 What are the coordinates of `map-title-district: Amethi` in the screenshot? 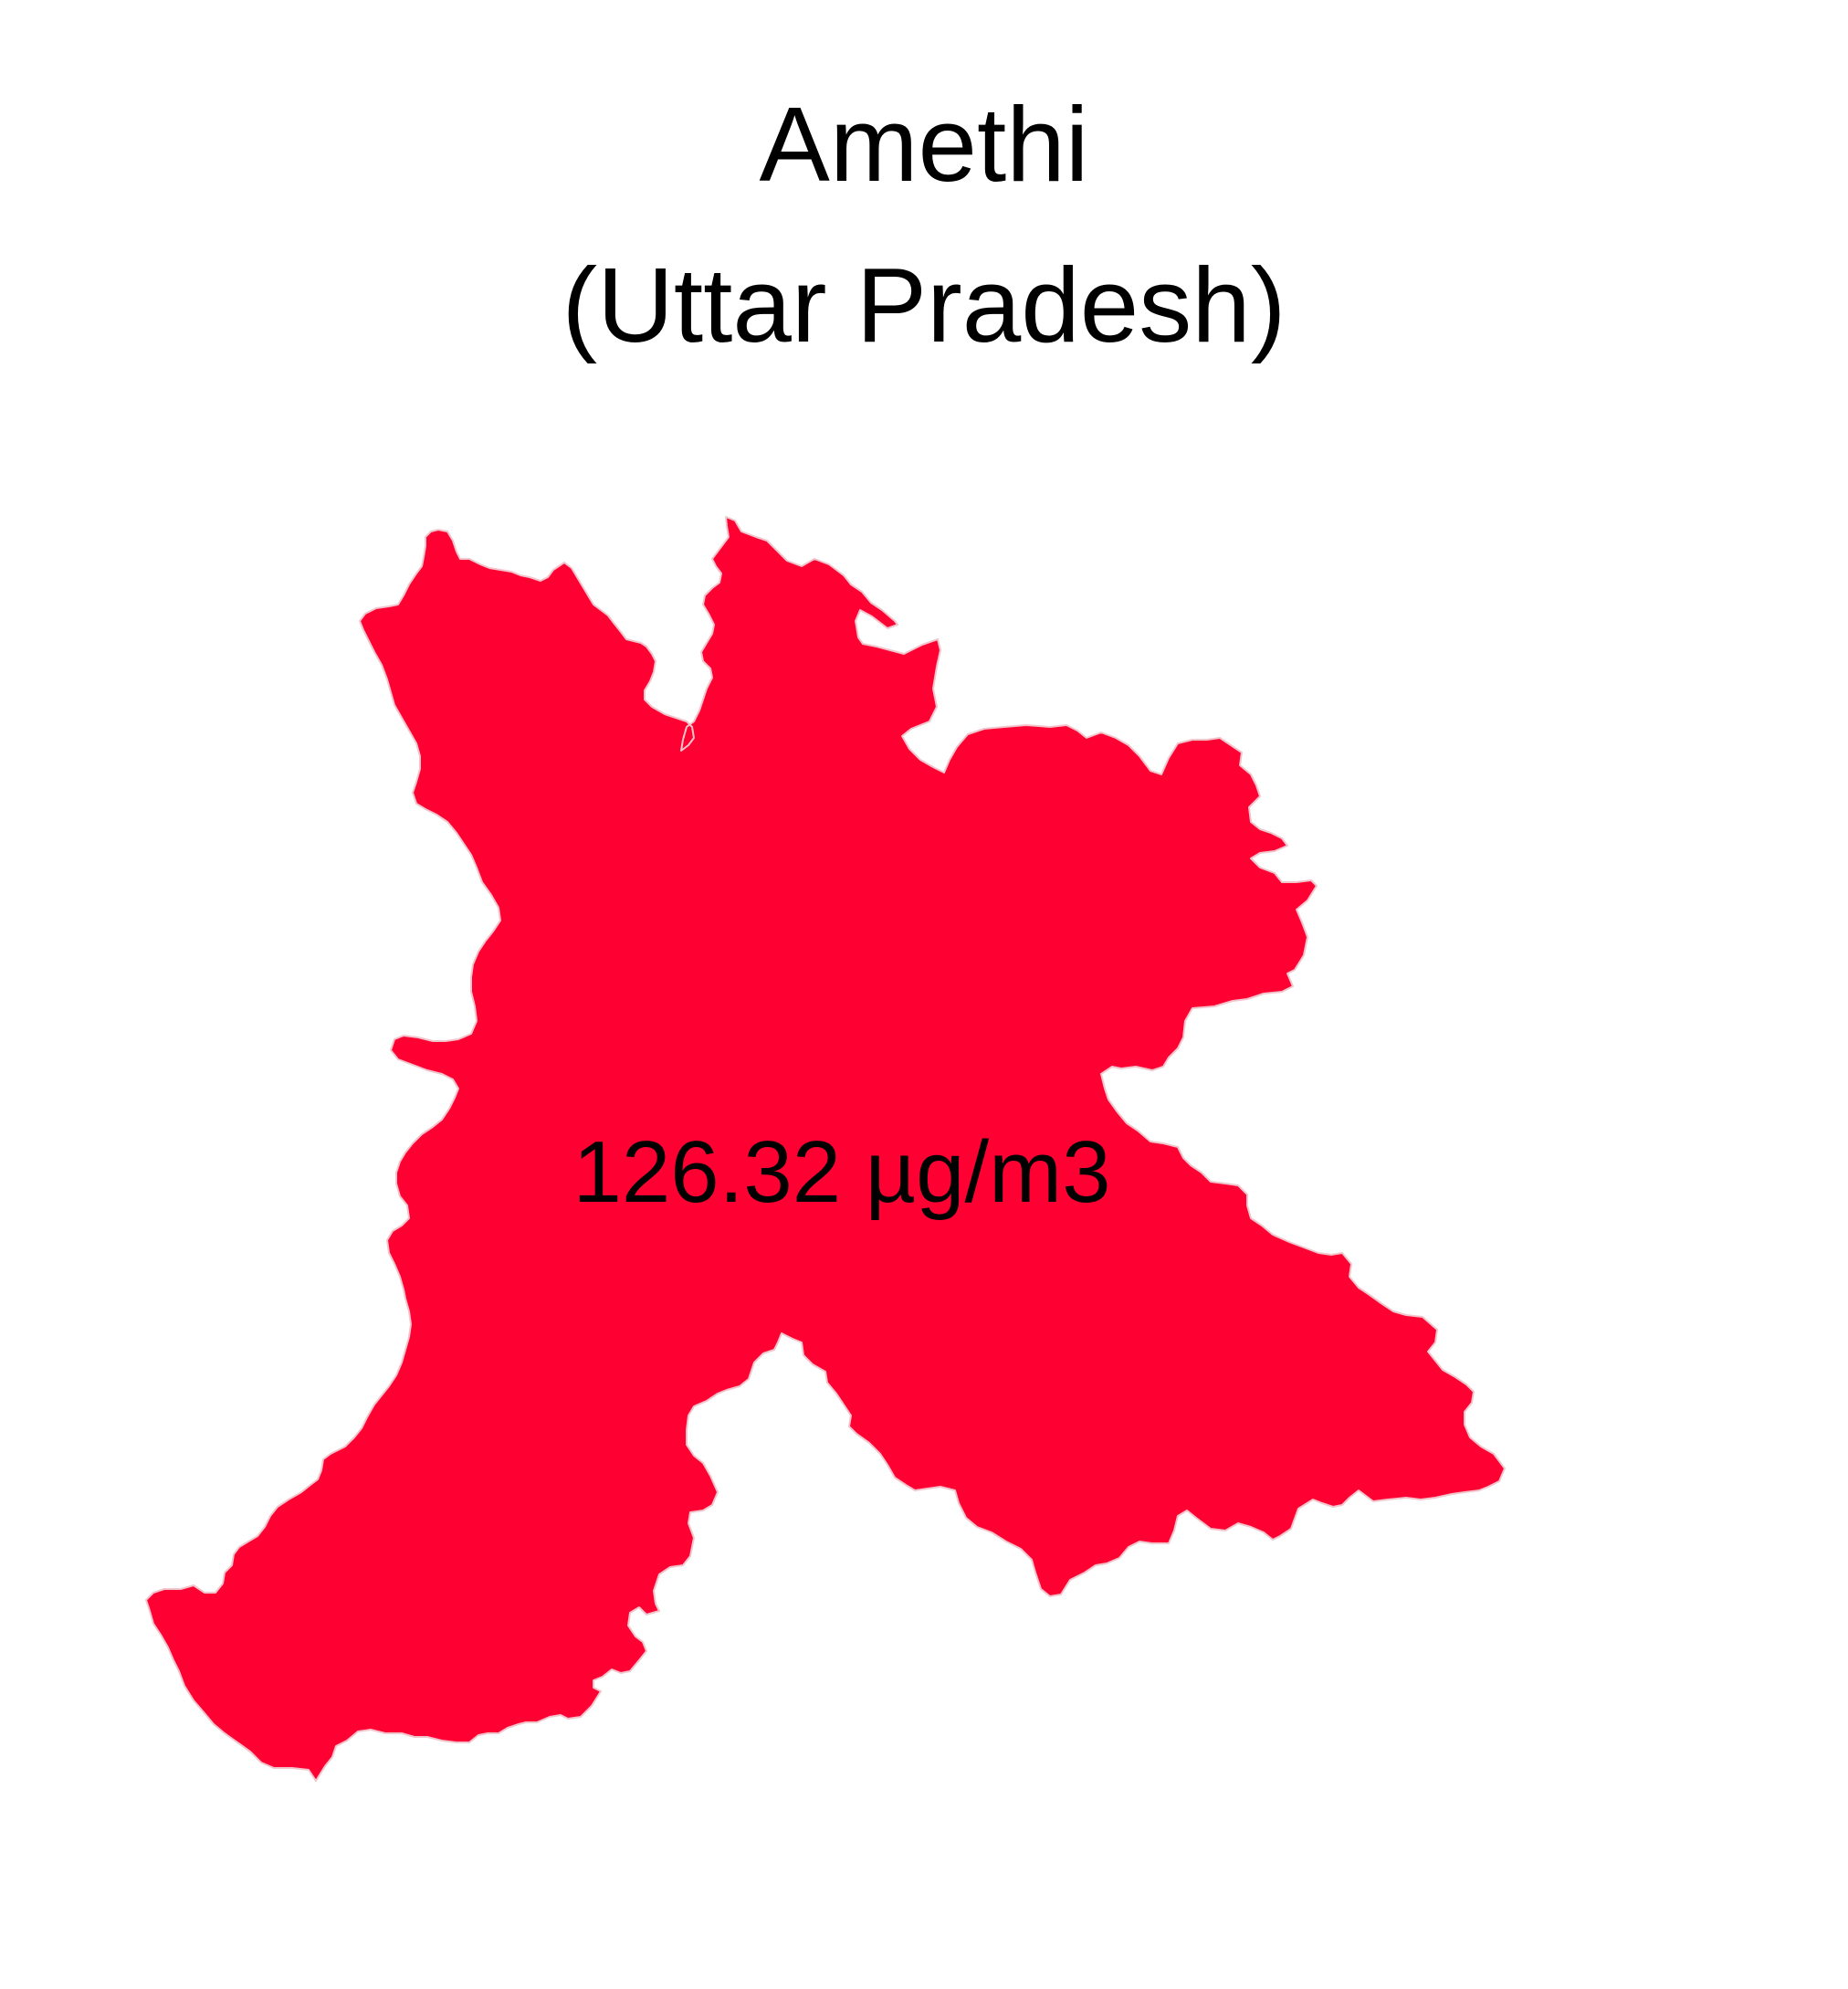 It's located at (924, 145).